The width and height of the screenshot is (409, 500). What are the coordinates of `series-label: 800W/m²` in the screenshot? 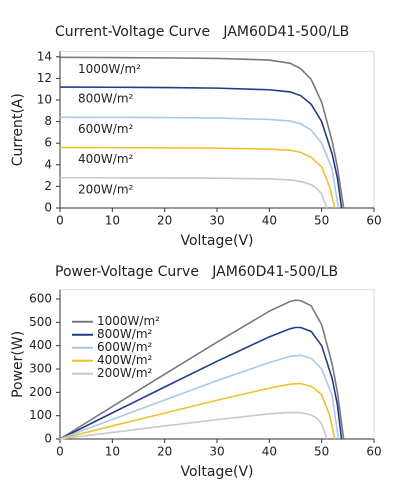 It's located at (106, 99).